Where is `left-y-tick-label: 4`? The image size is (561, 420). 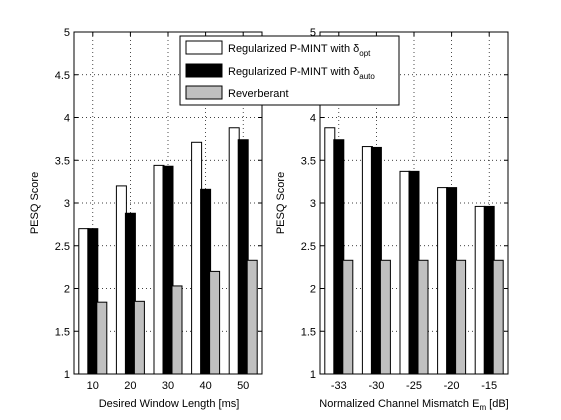
left-y-tick-label: 4 is located at coordinates (67, 119).